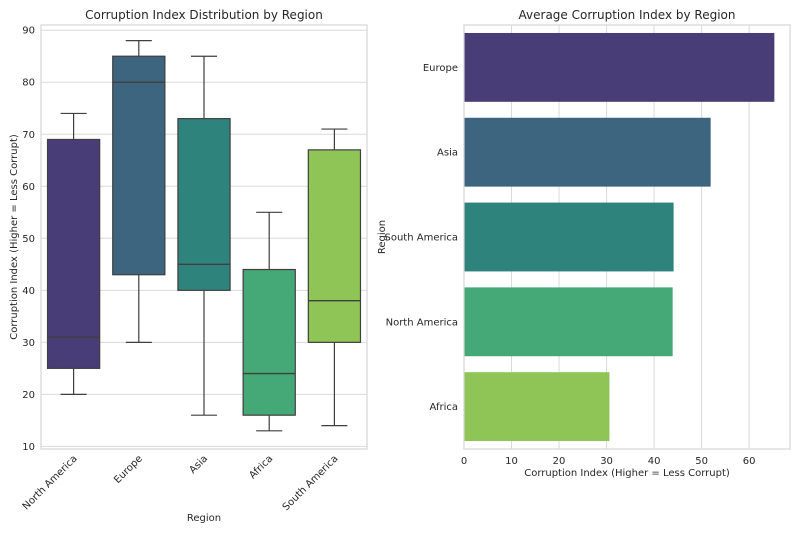  What do you see at coordinates (422, 322) in the screenshot?
I see `bar-chart-y-tick-label: North America` at bounding box center [422, 322].